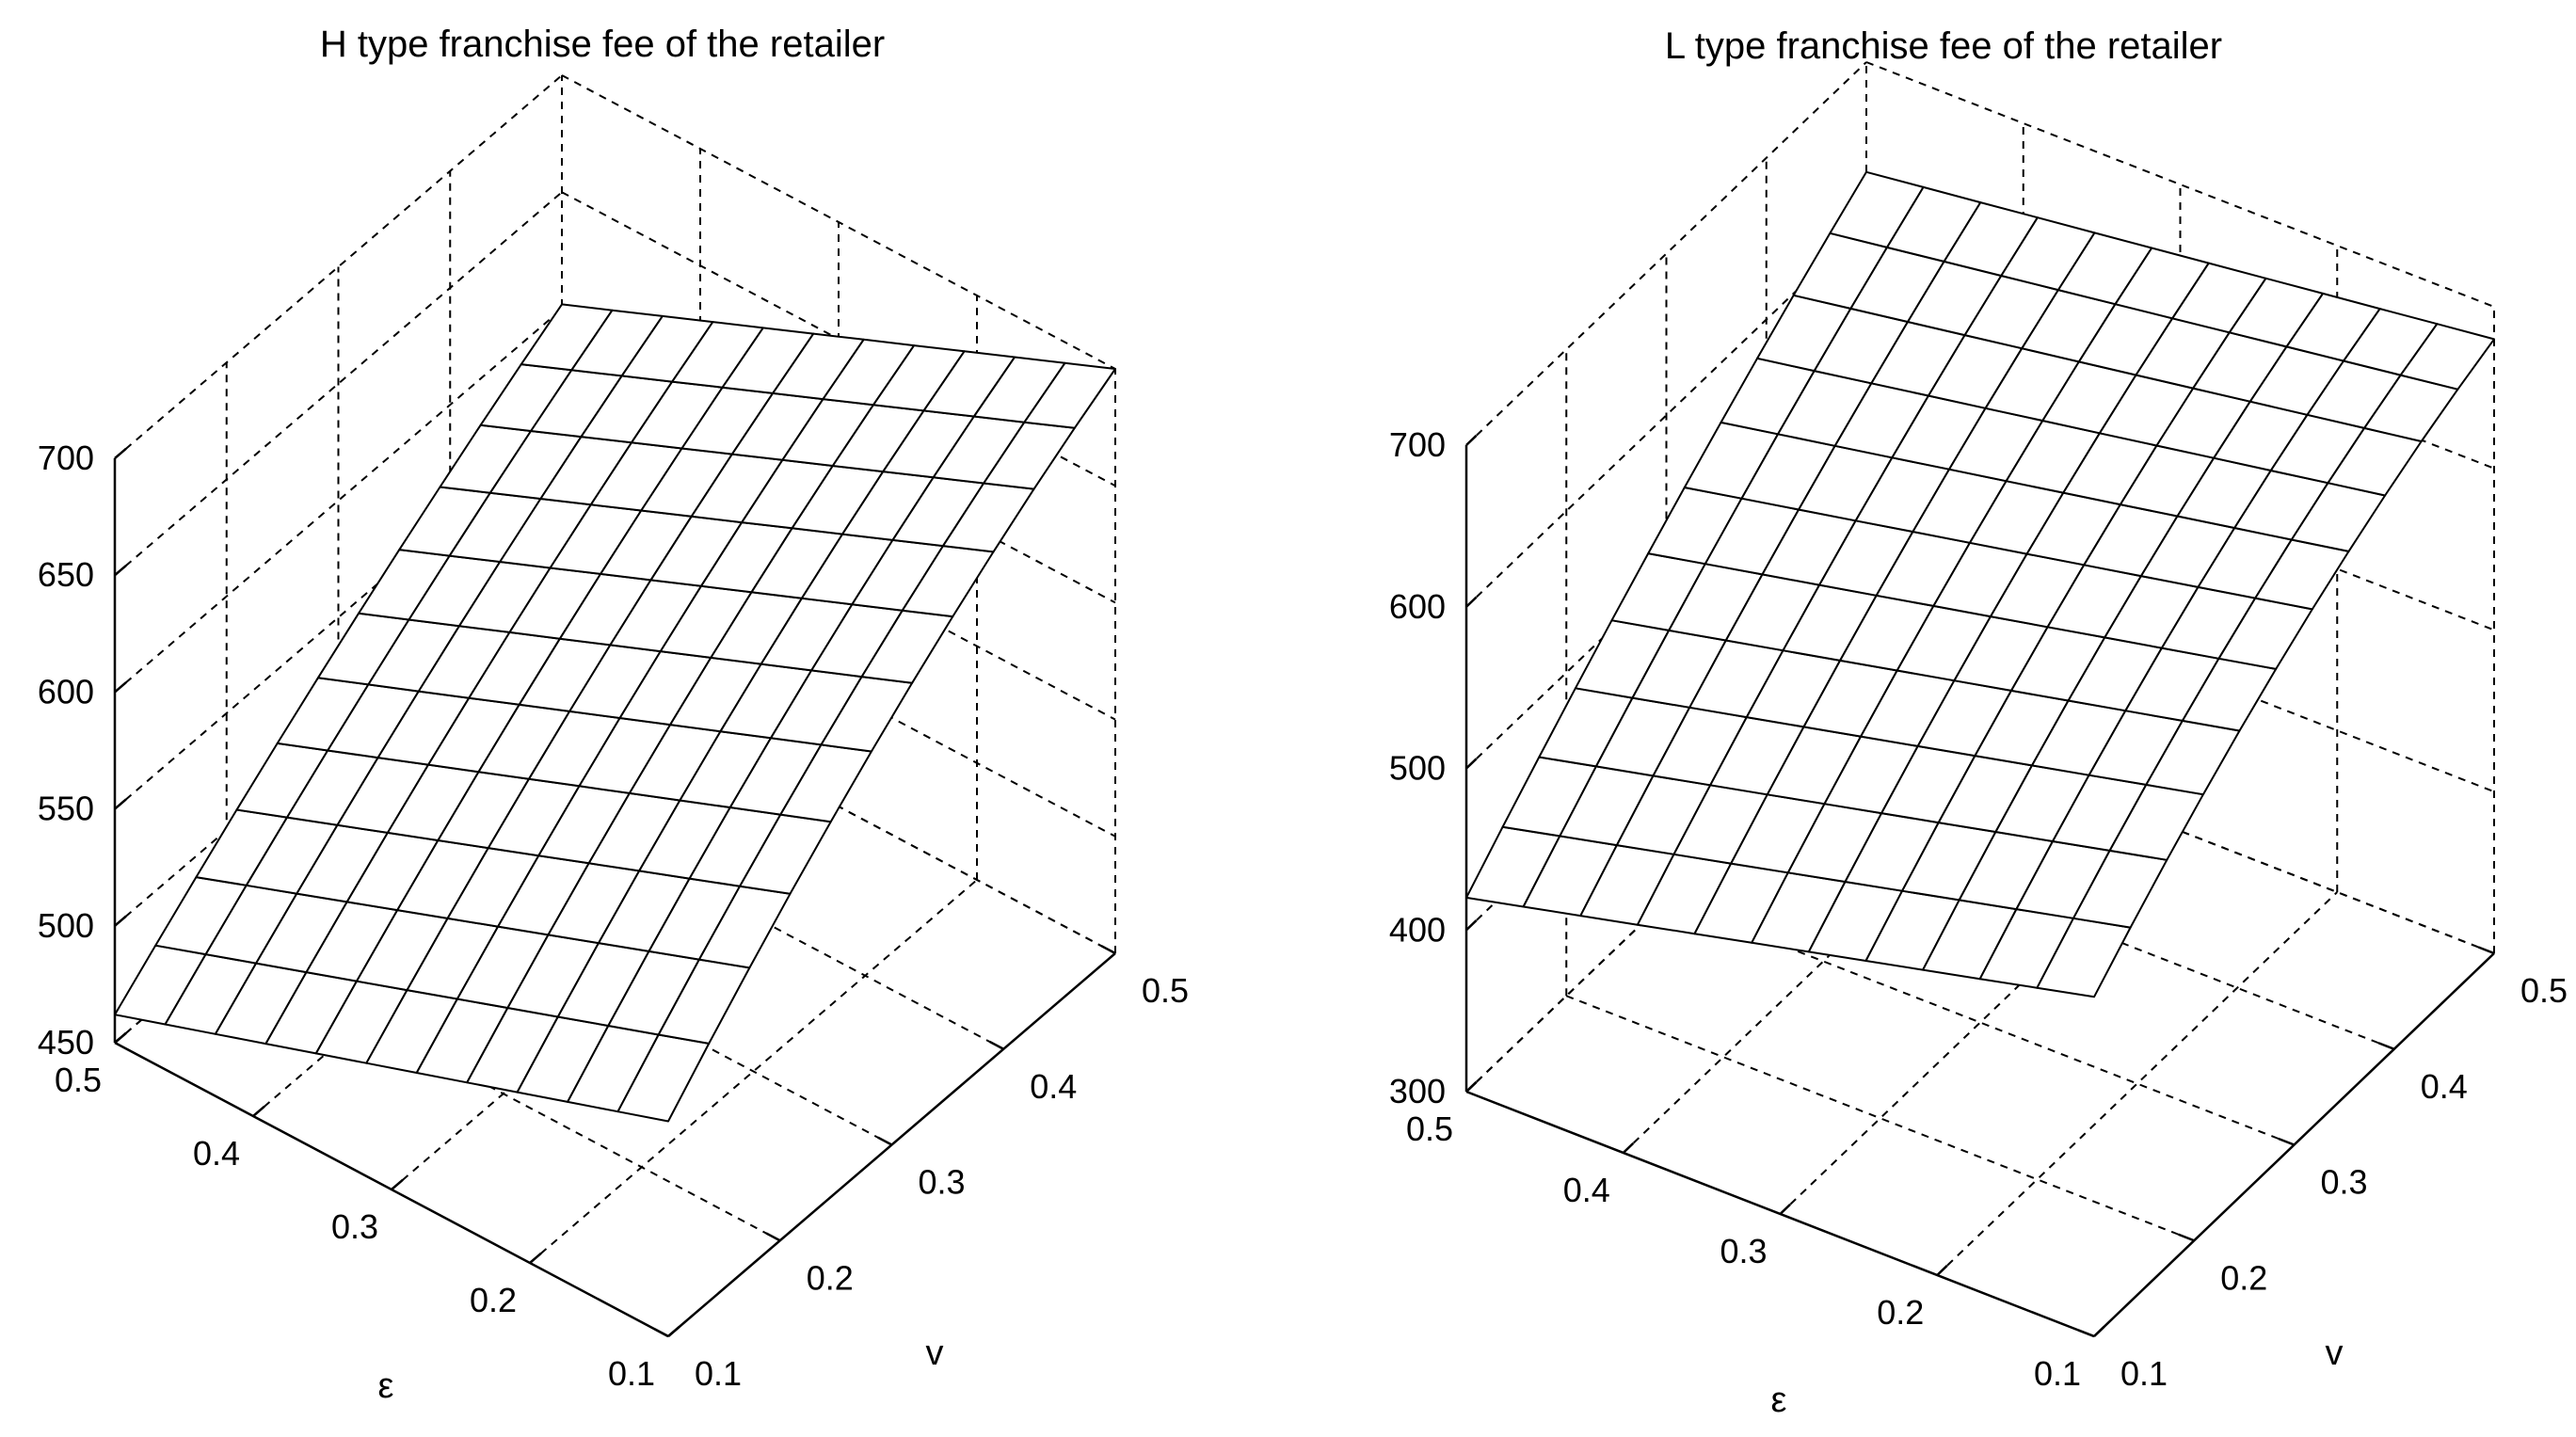  Describe the element at coordinates (838, 222) in the screenshot. I see `grid-line` at that location.